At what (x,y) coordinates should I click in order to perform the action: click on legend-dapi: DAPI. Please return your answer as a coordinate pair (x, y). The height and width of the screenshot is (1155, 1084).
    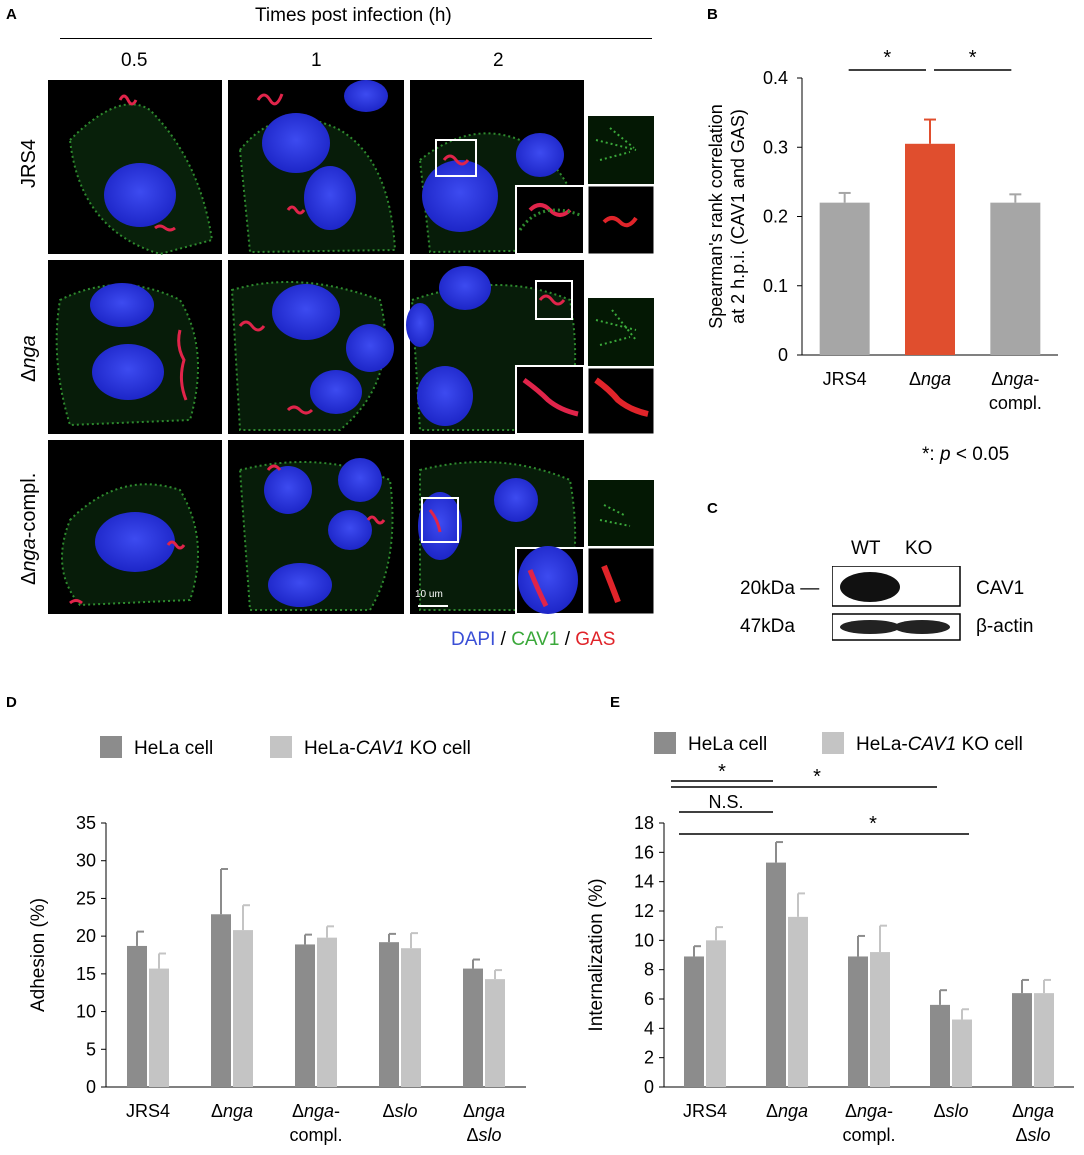
    Looking at the image, I should click on (473, 639).